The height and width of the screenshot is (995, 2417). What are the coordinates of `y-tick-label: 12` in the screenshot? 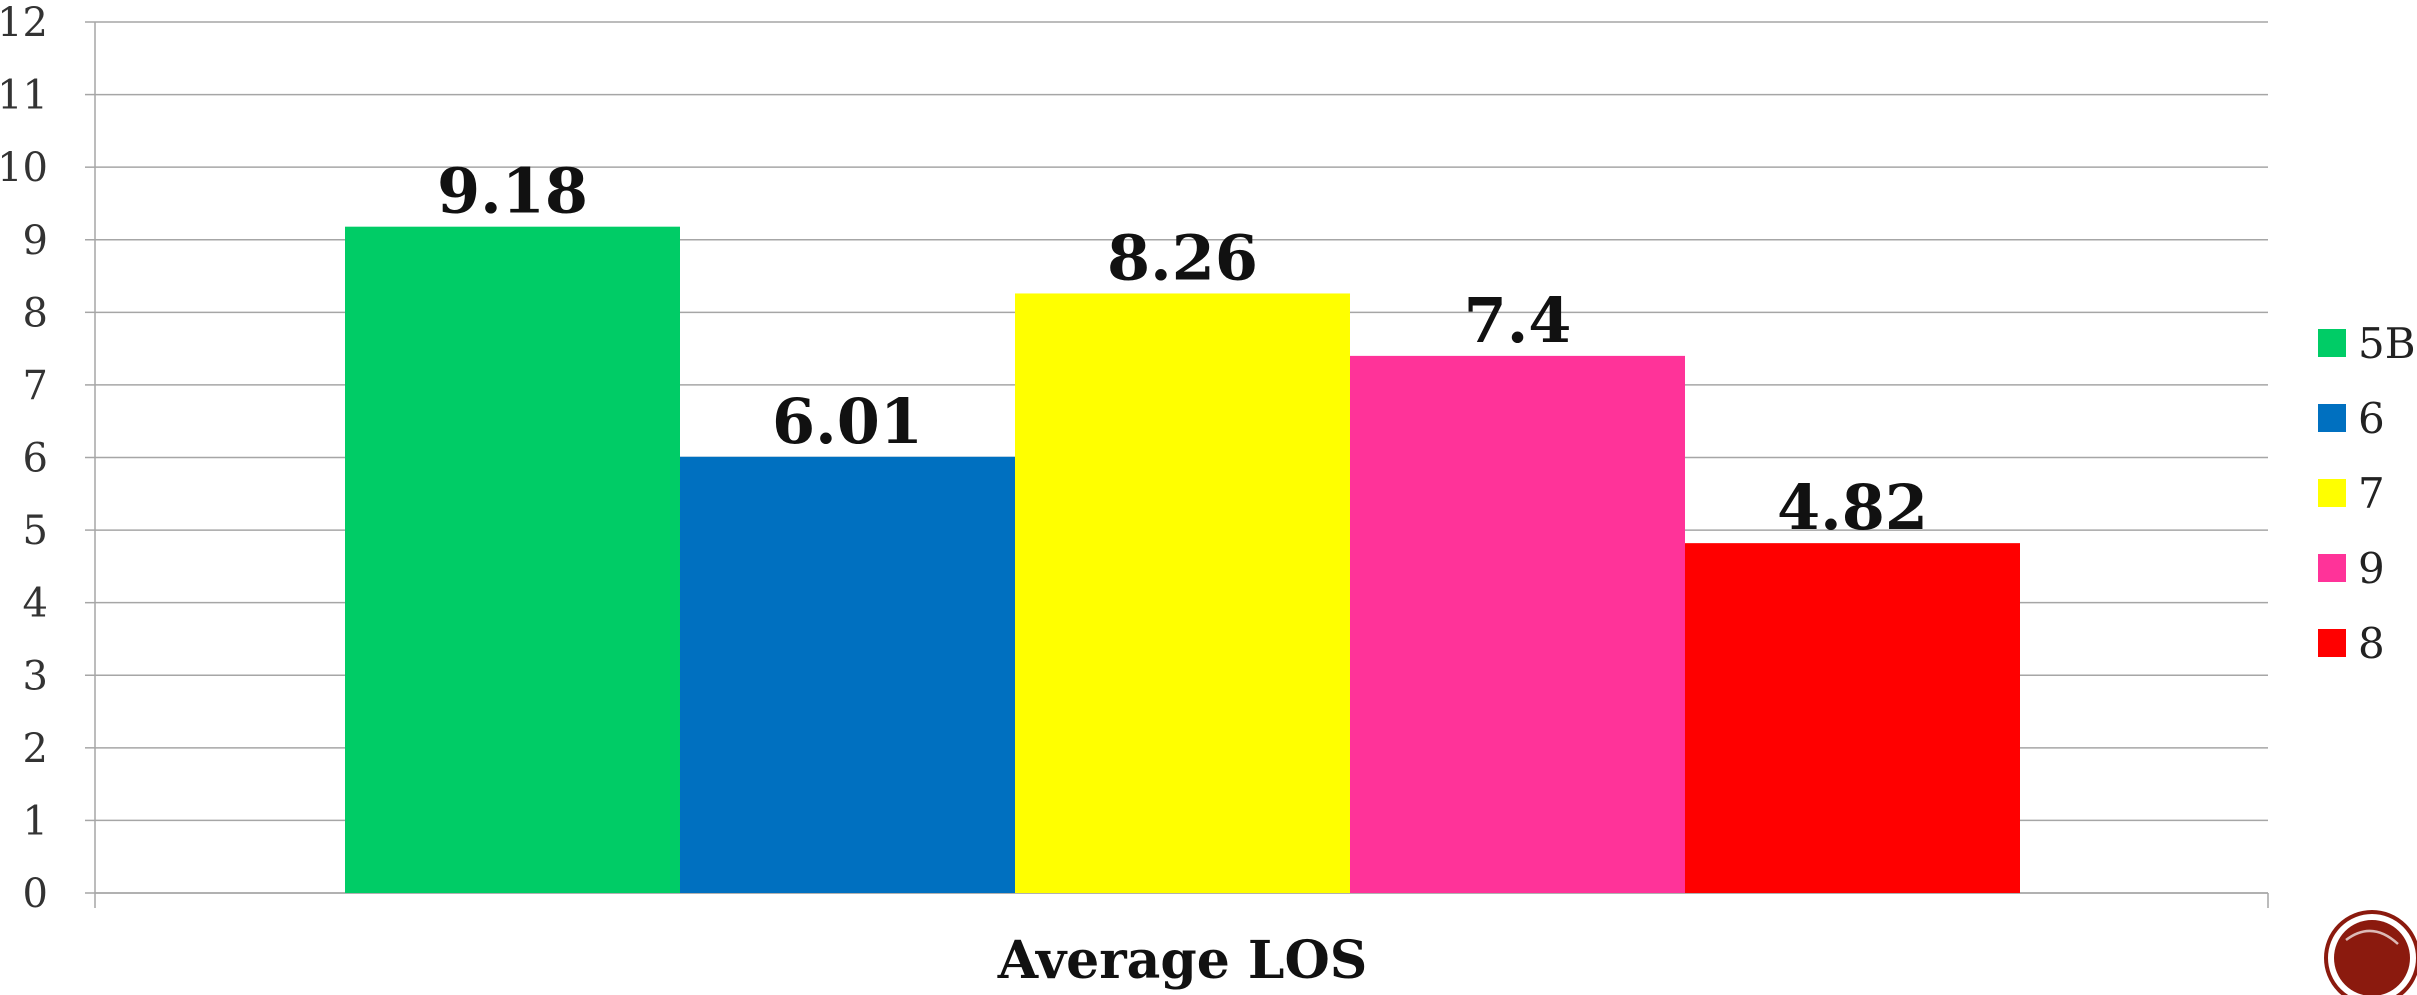 It's located at (24, 23).